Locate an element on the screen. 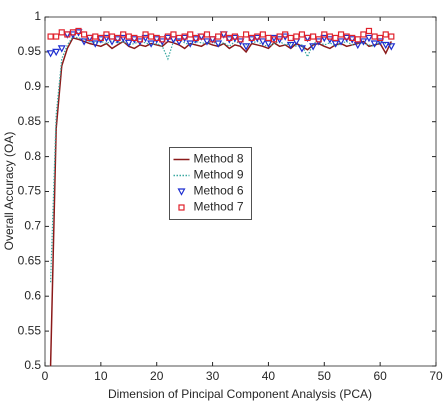  x-tick-label: 40 is located at coordinates (269, 376).